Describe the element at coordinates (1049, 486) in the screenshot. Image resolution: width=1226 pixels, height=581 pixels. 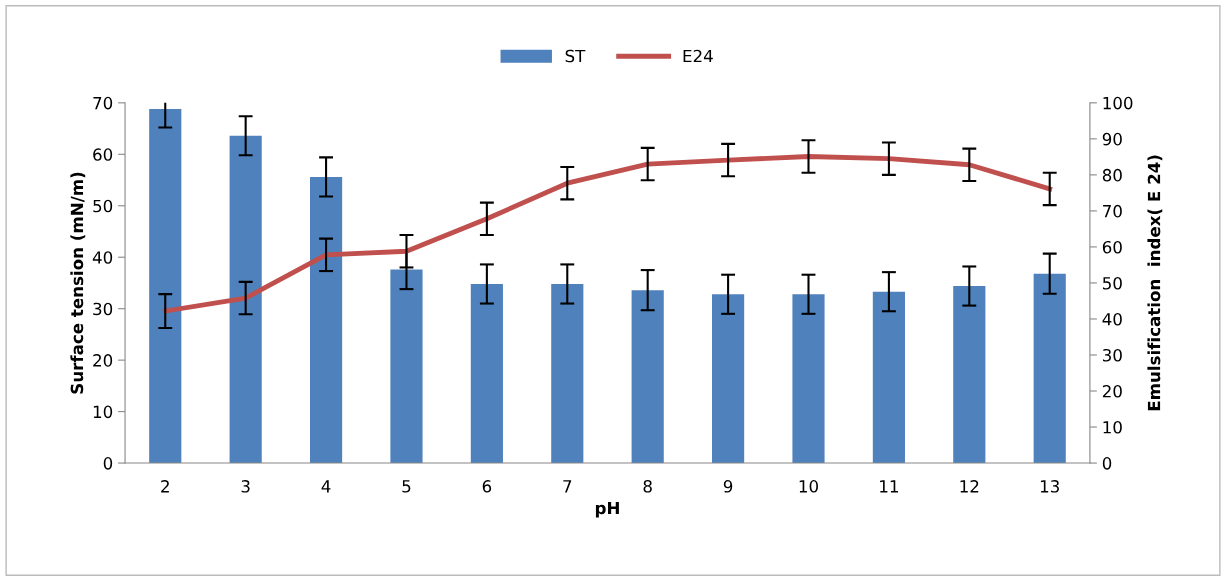
I see `x-tick-label: 13` at that location.